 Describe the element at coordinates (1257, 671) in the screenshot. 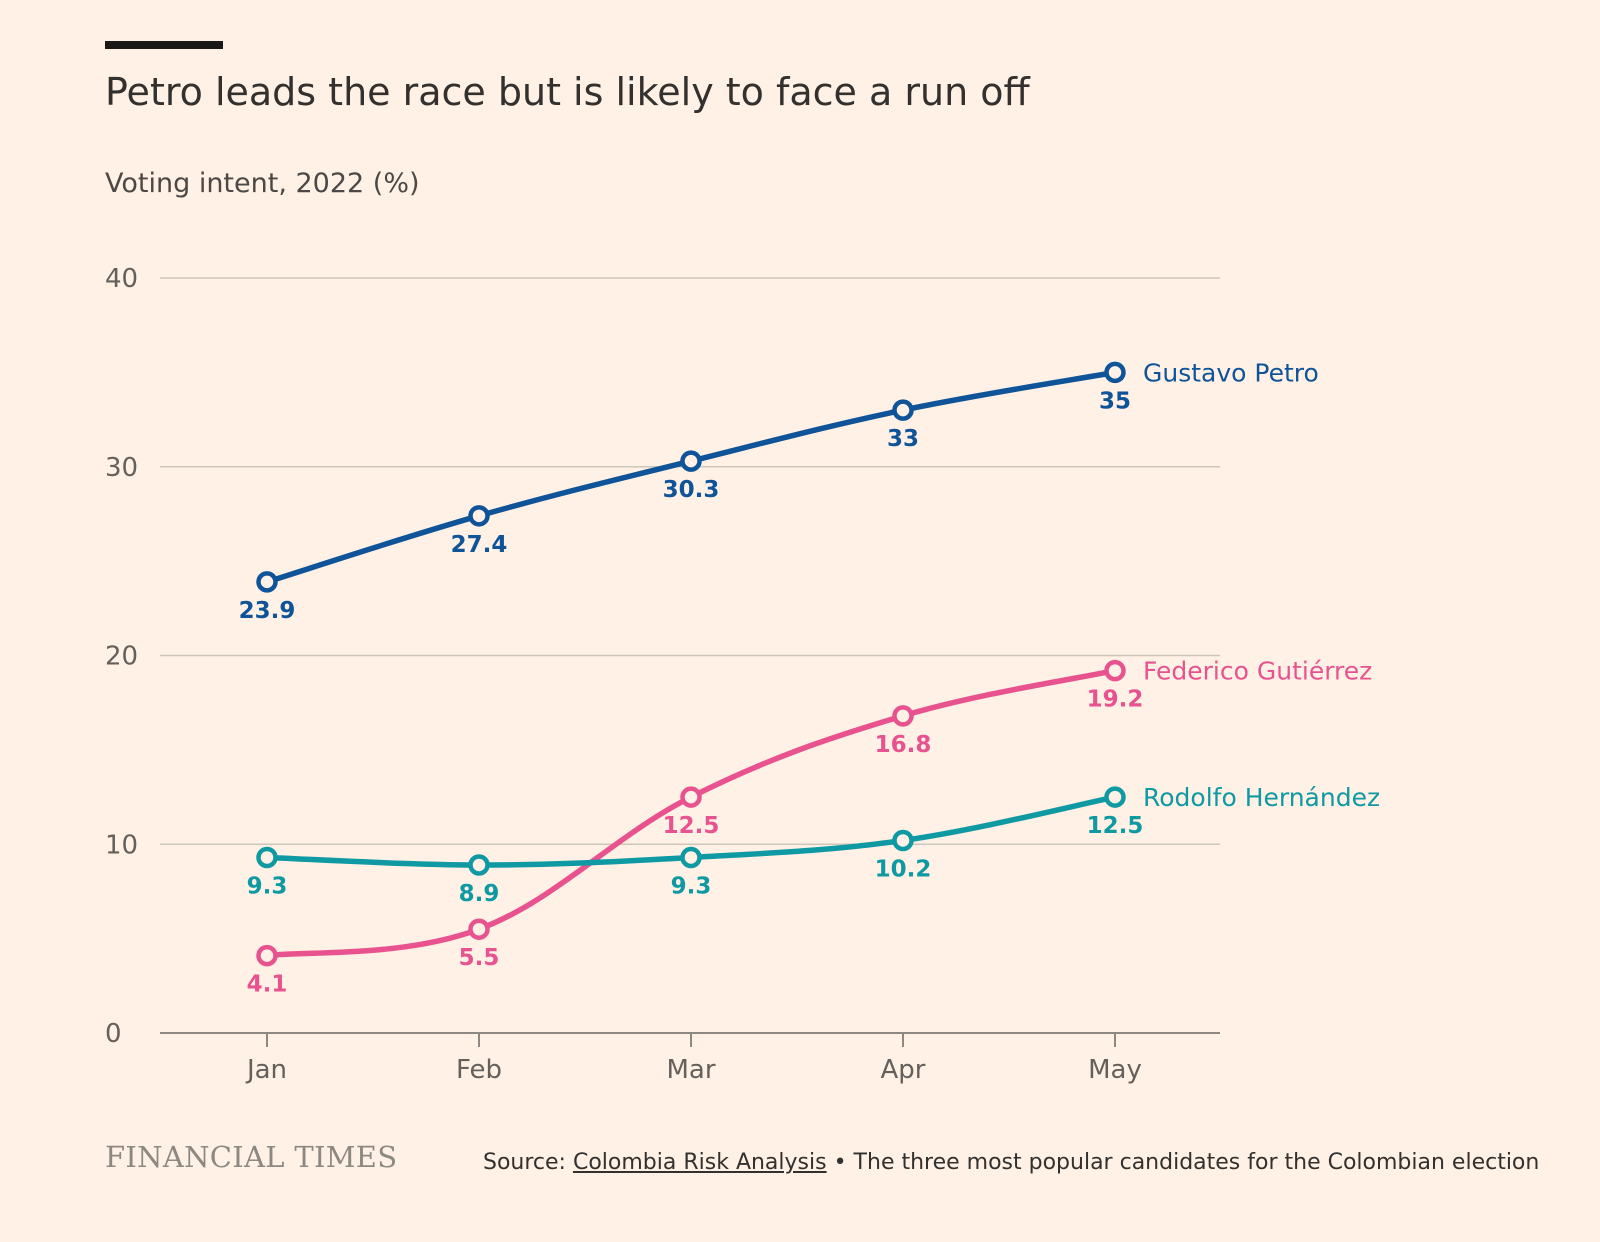

I see `series-label-gutierrez: Federico Gutiérrez` at that location.